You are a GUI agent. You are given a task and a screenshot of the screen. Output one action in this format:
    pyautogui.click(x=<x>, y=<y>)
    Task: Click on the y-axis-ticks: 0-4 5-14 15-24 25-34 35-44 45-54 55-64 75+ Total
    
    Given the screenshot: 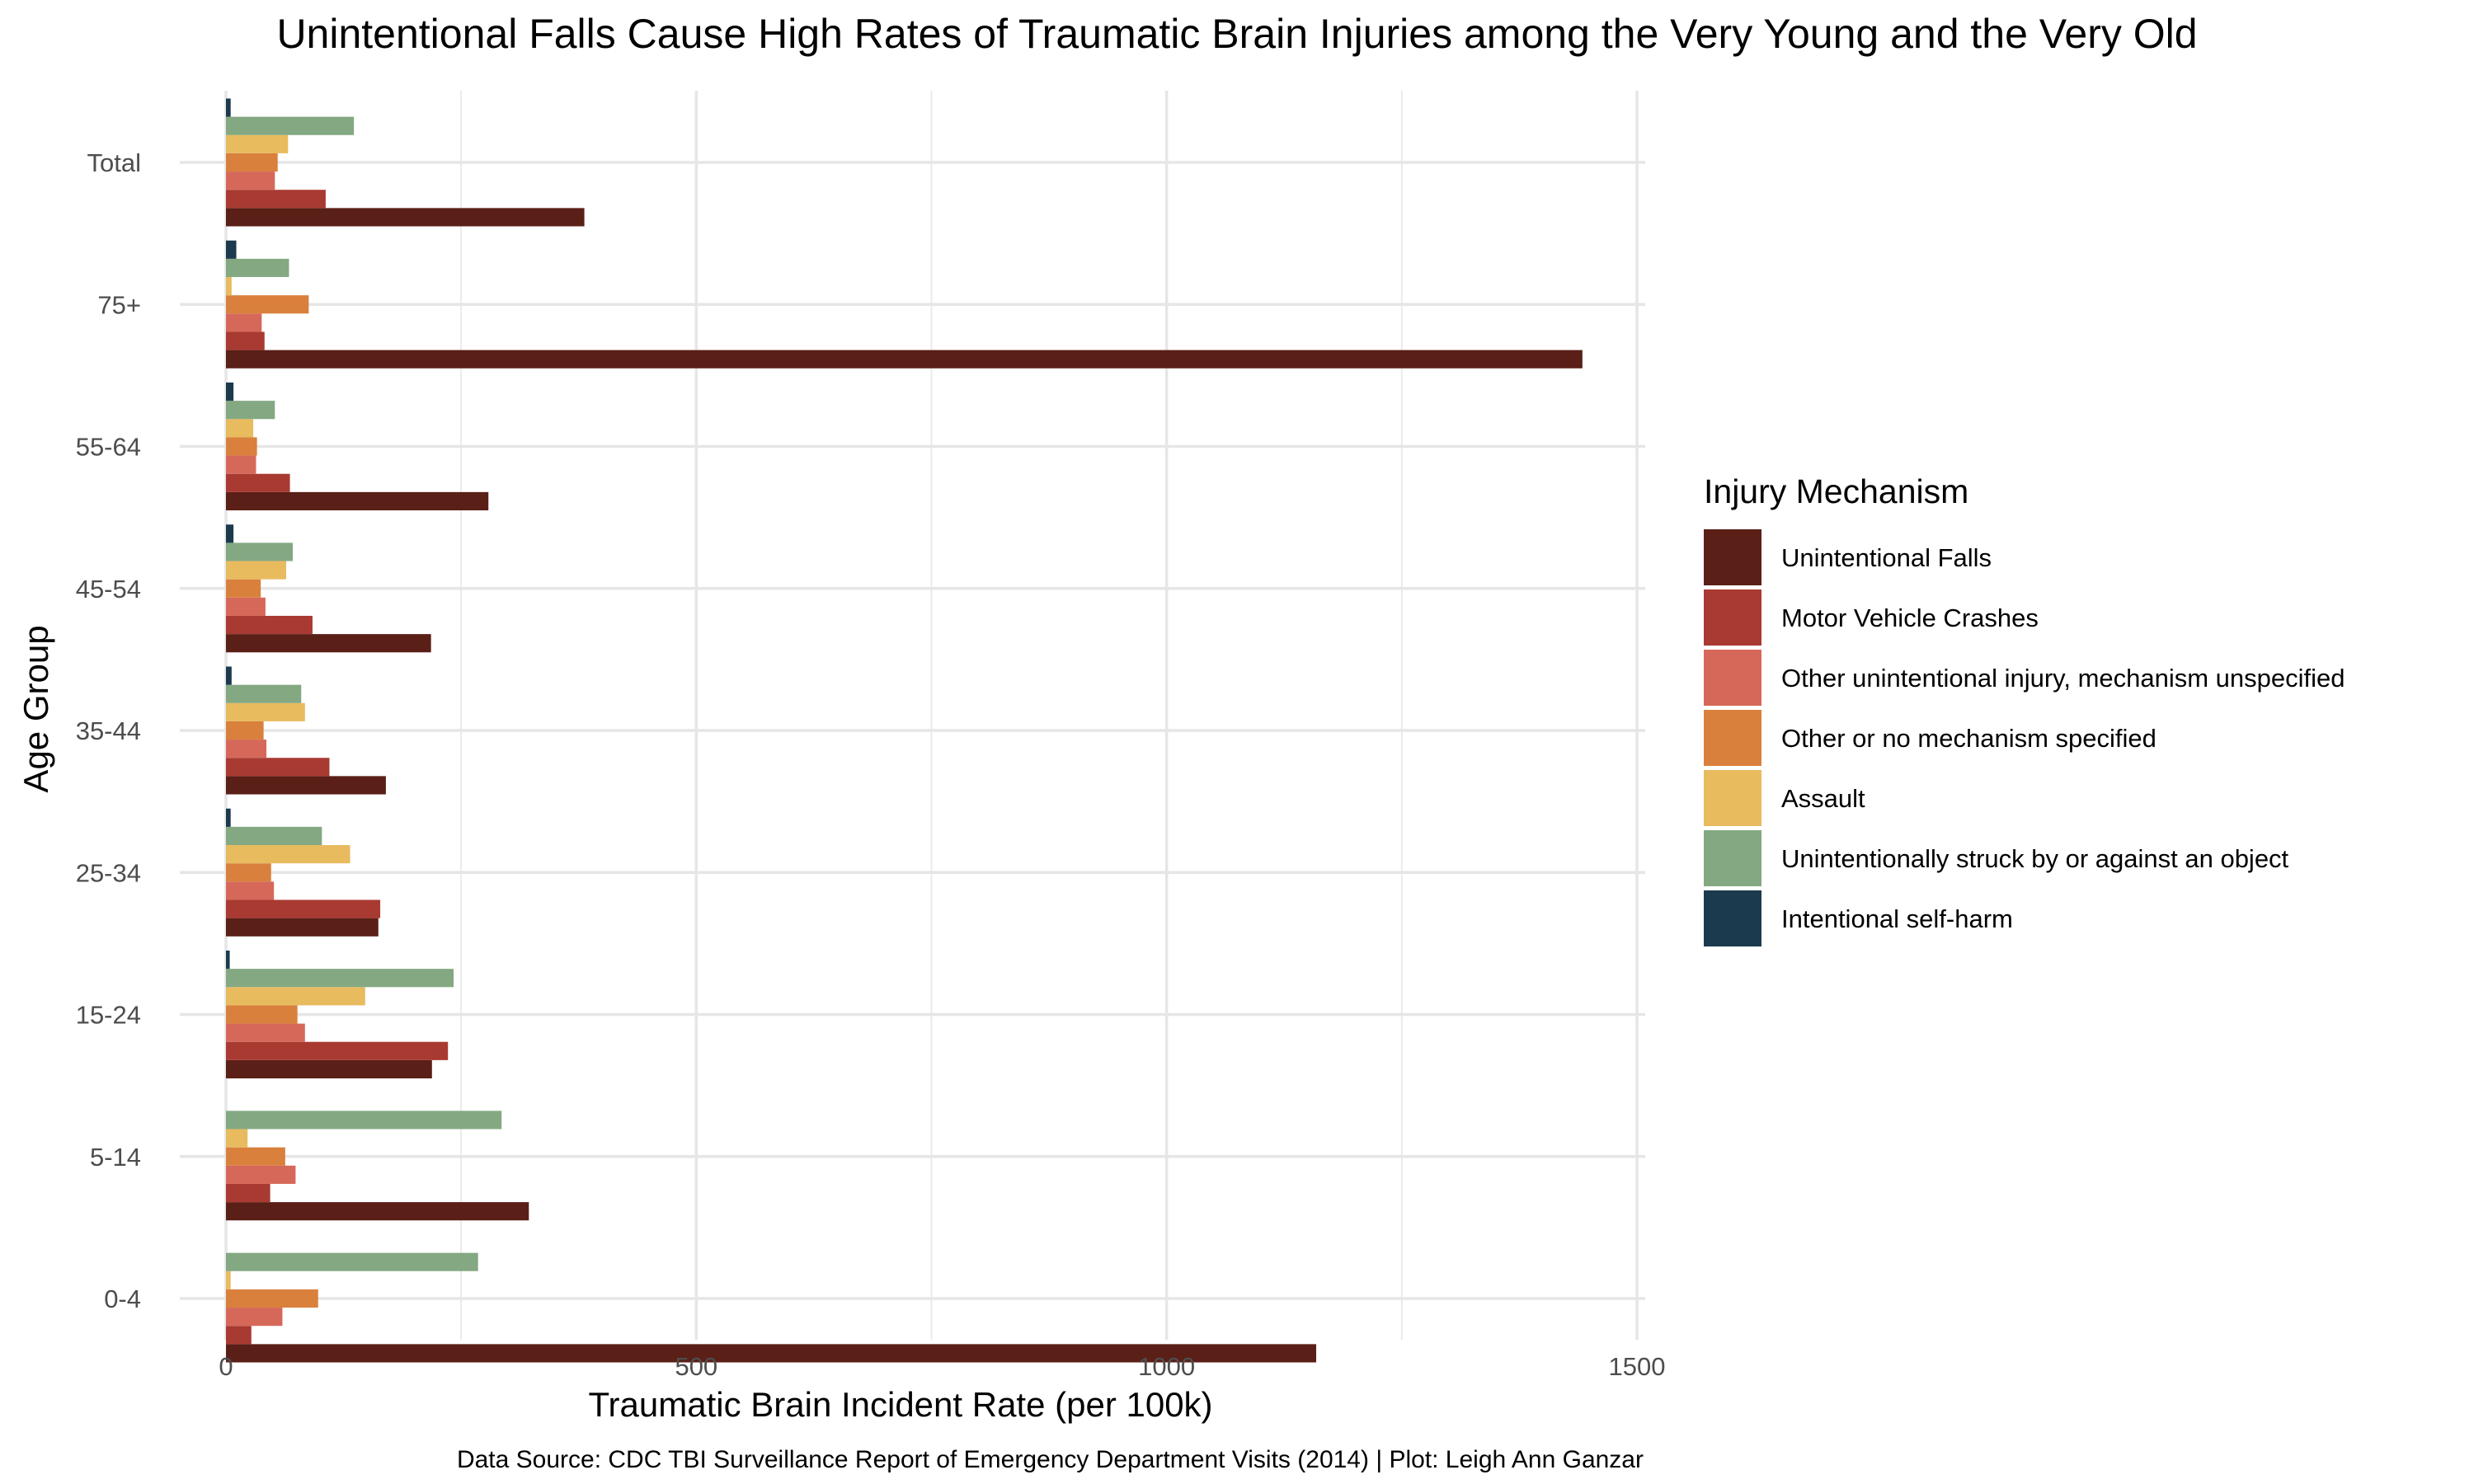 What is the action you would take?
    pyautogui.click(x=108, y=730)
    